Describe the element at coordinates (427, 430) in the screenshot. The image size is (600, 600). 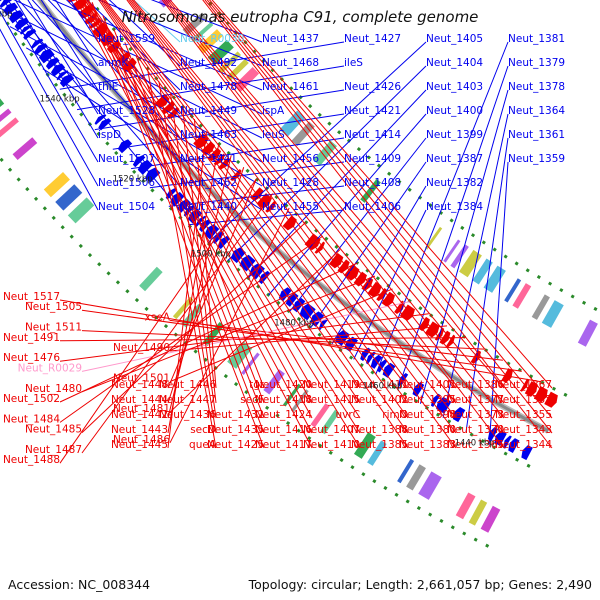
I see `reverse-bottom-gene-label: Neut_1380` at that location.